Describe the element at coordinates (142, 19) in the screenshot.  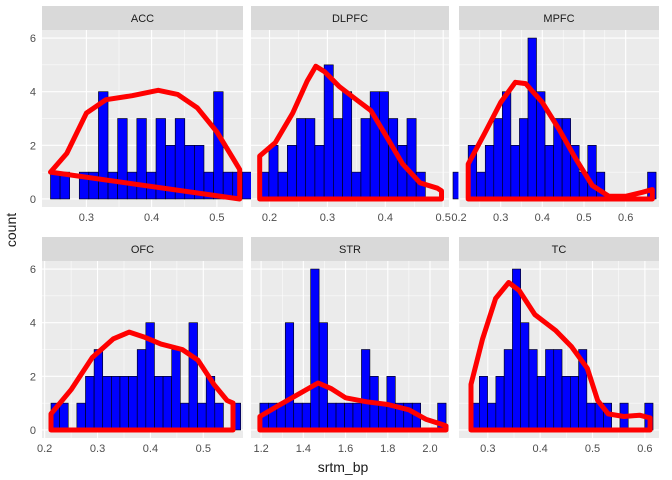
I see `facet-strip-label: ACC` at that location.